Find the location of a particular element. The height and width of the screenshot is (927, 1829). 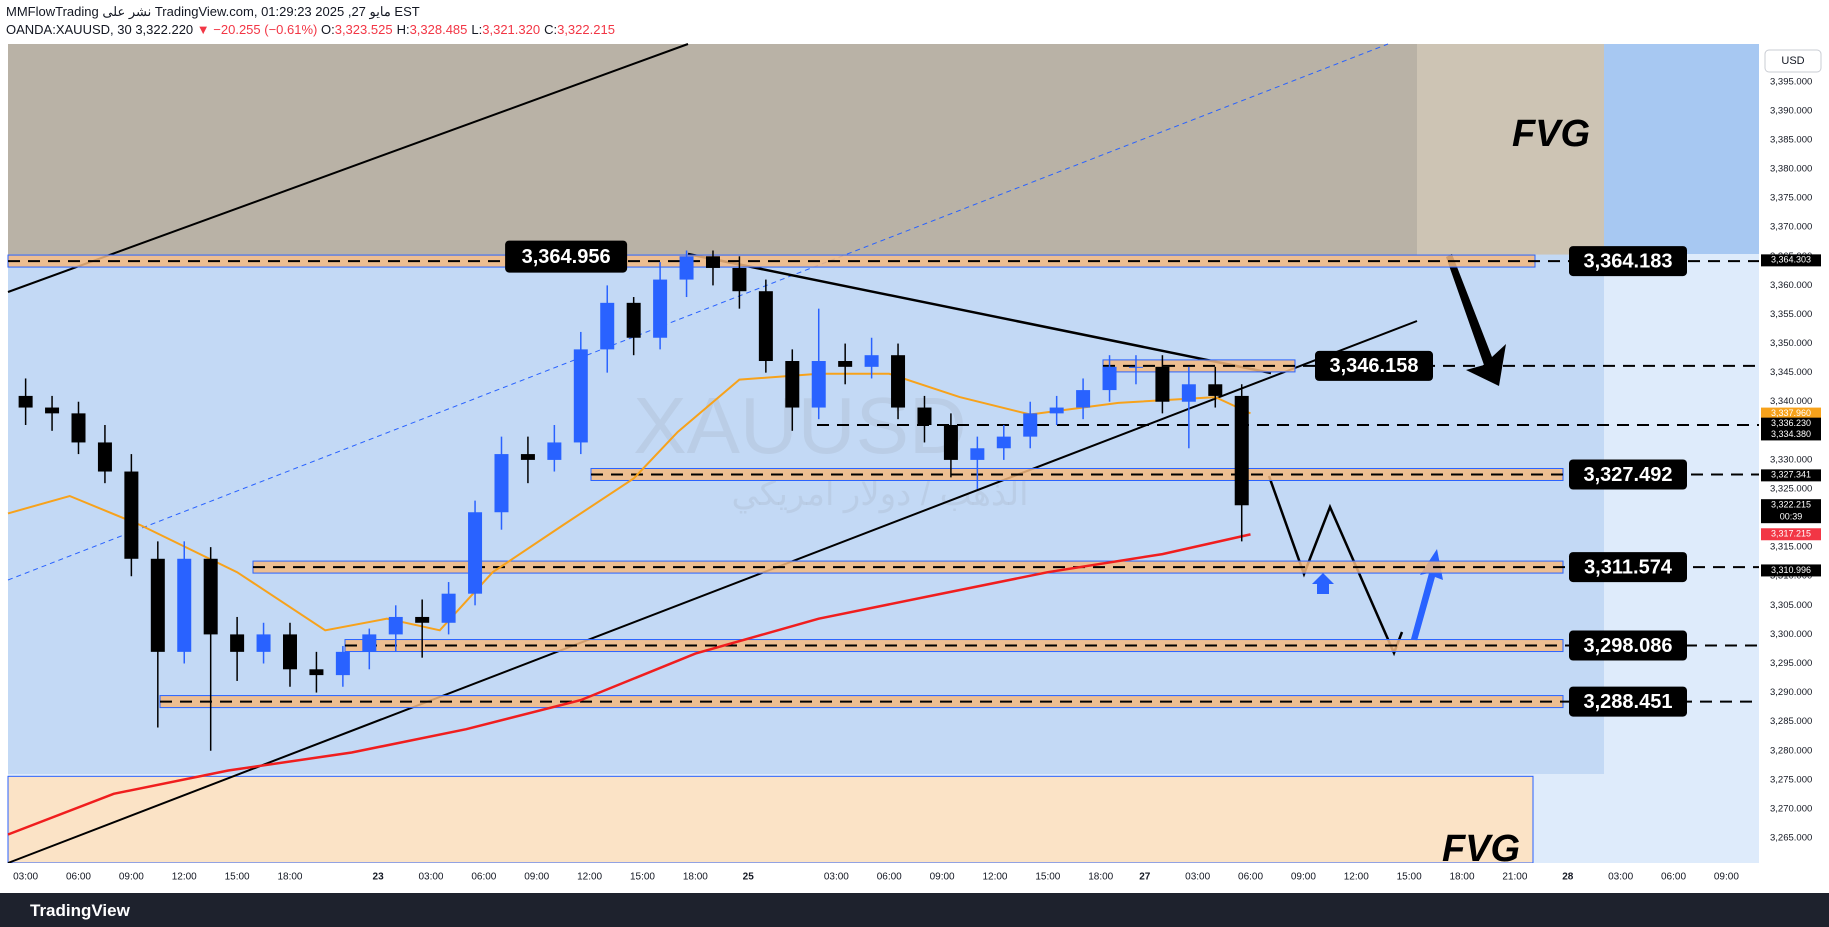

level-label: 3,288.451 is located at coordinates (1628, 702).